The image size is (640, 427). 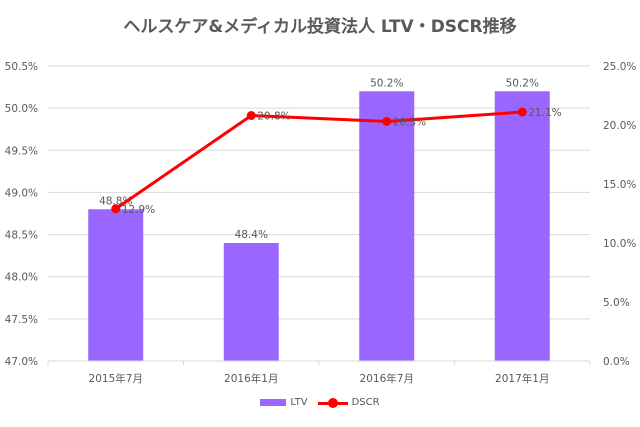 What do you see at coordinates (273, 117) in the screenshot?
I see `dscr-data-label: 20.8%` at bounding box center [273, 117].